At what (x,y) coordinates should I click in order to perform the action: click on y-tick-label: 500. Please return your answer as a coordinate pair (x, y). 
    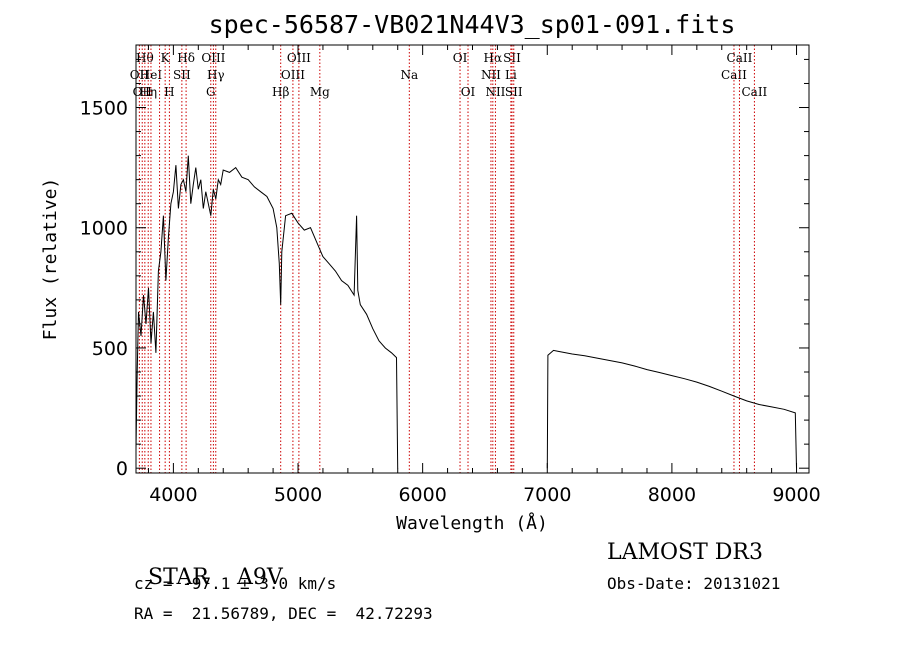
    Looking at the image, I should click on (110, 349).